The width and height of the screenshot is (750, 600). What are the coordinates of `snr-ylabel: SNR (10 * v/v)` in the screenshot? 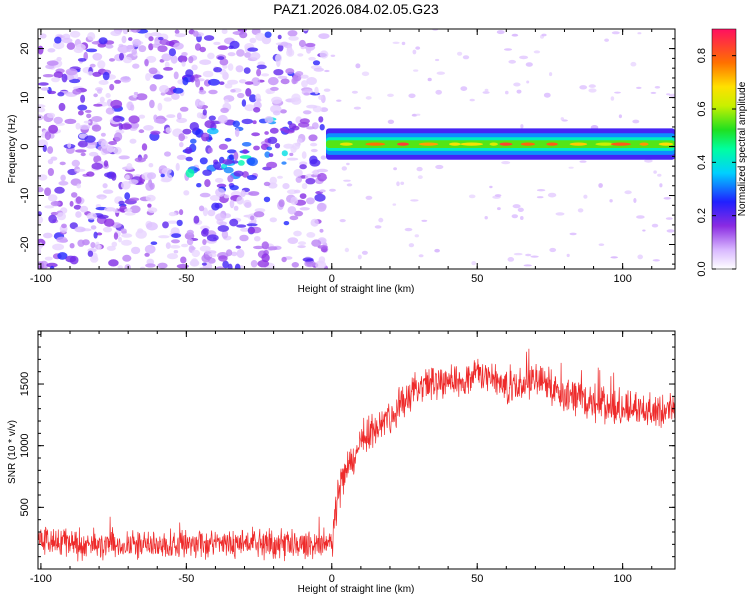 It's located at (12, 452).